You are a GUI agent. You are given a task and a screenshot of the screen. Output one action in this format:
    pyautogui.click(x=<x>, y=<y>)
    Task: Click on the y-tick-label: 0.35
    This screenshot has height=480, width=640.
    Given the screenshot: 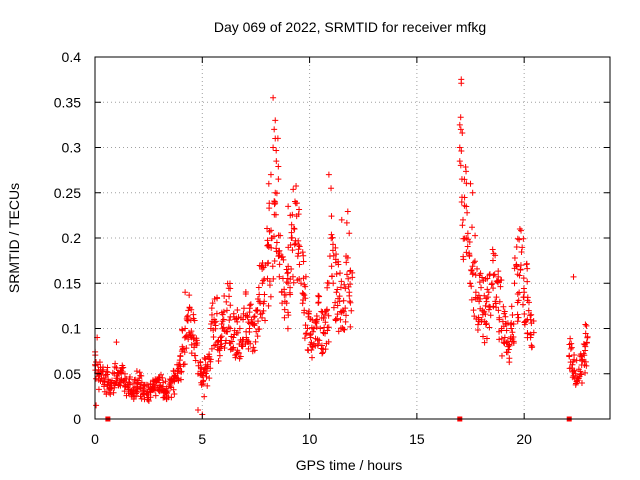 What is the action you would take?
    pyautogui.click(x=67, y=102)
    